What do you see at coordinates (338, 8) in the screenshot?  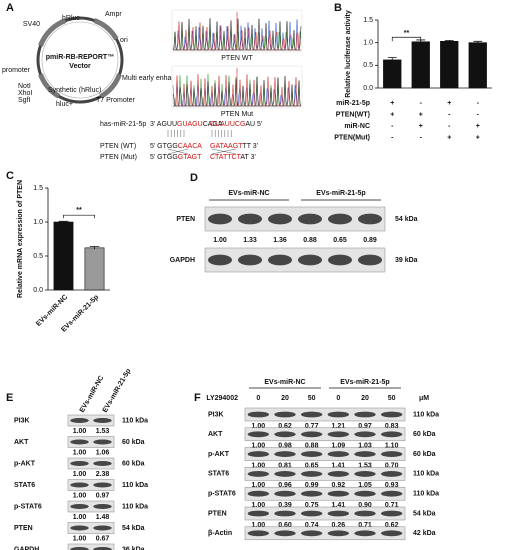 I see `panel-label: B` at bounding box center [338, 8].